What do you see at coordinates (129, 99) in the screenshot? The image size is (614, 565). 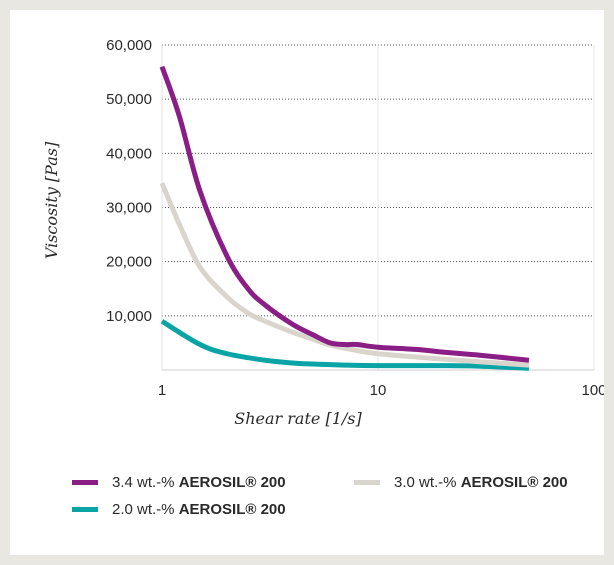 I see `y-tick-label: 50,000` at bounding box center [129, 99].